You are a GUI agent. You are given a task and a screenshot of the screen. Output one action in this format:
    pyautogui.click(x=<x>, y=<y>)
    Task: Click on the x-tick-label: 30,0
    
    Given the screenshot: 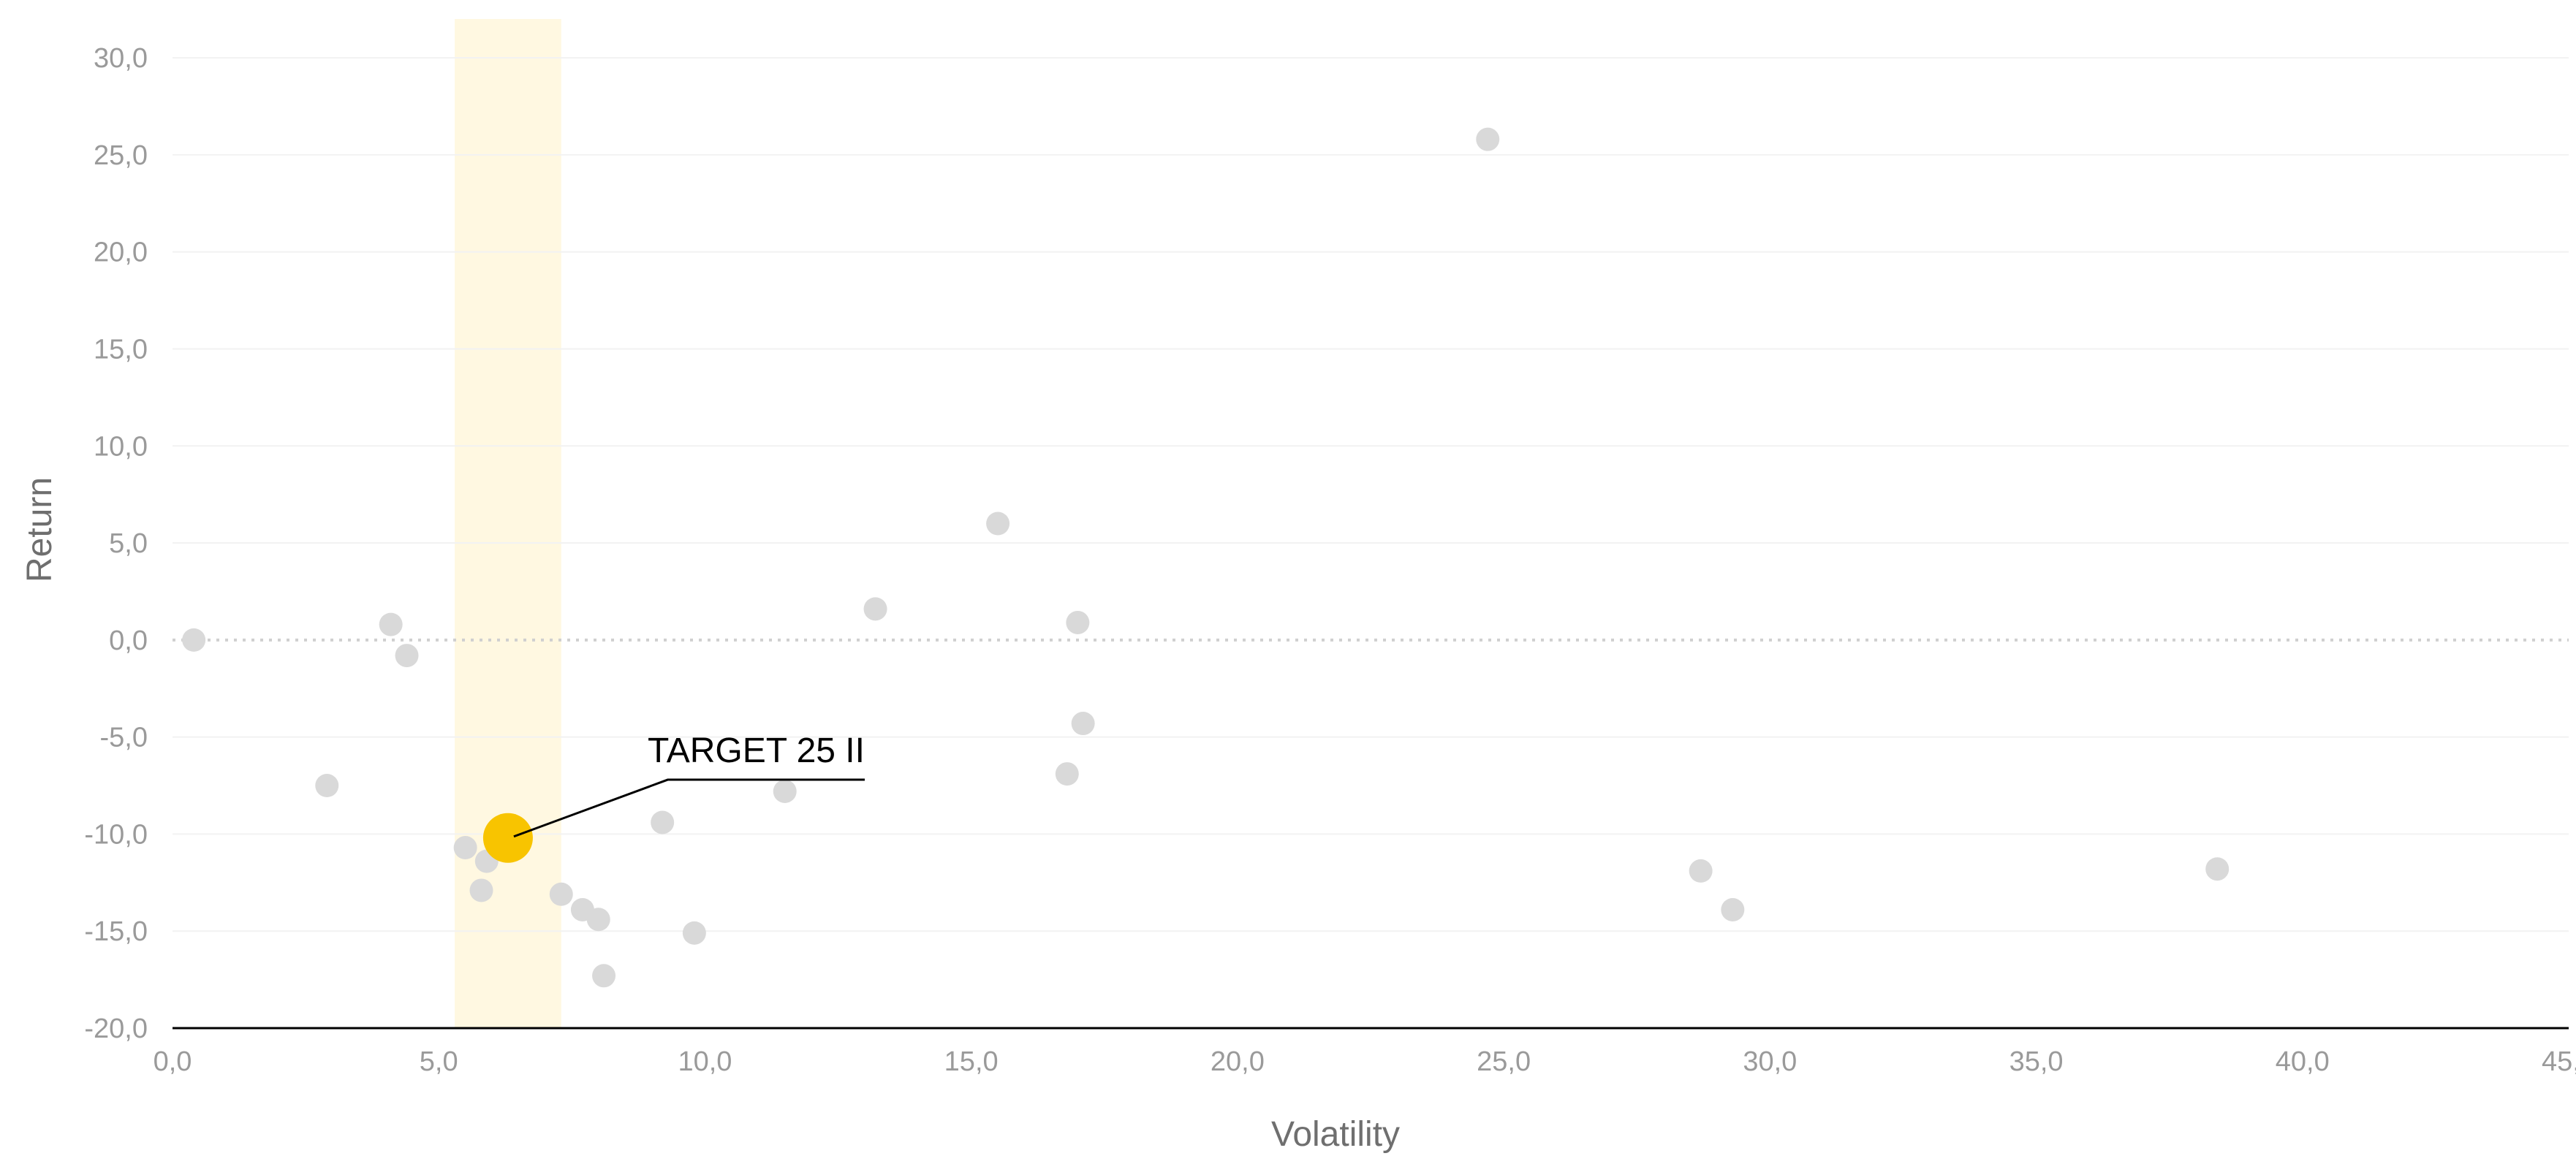 What is the action you would take?
    pyautogui.click(x=1770, y=1061)
    